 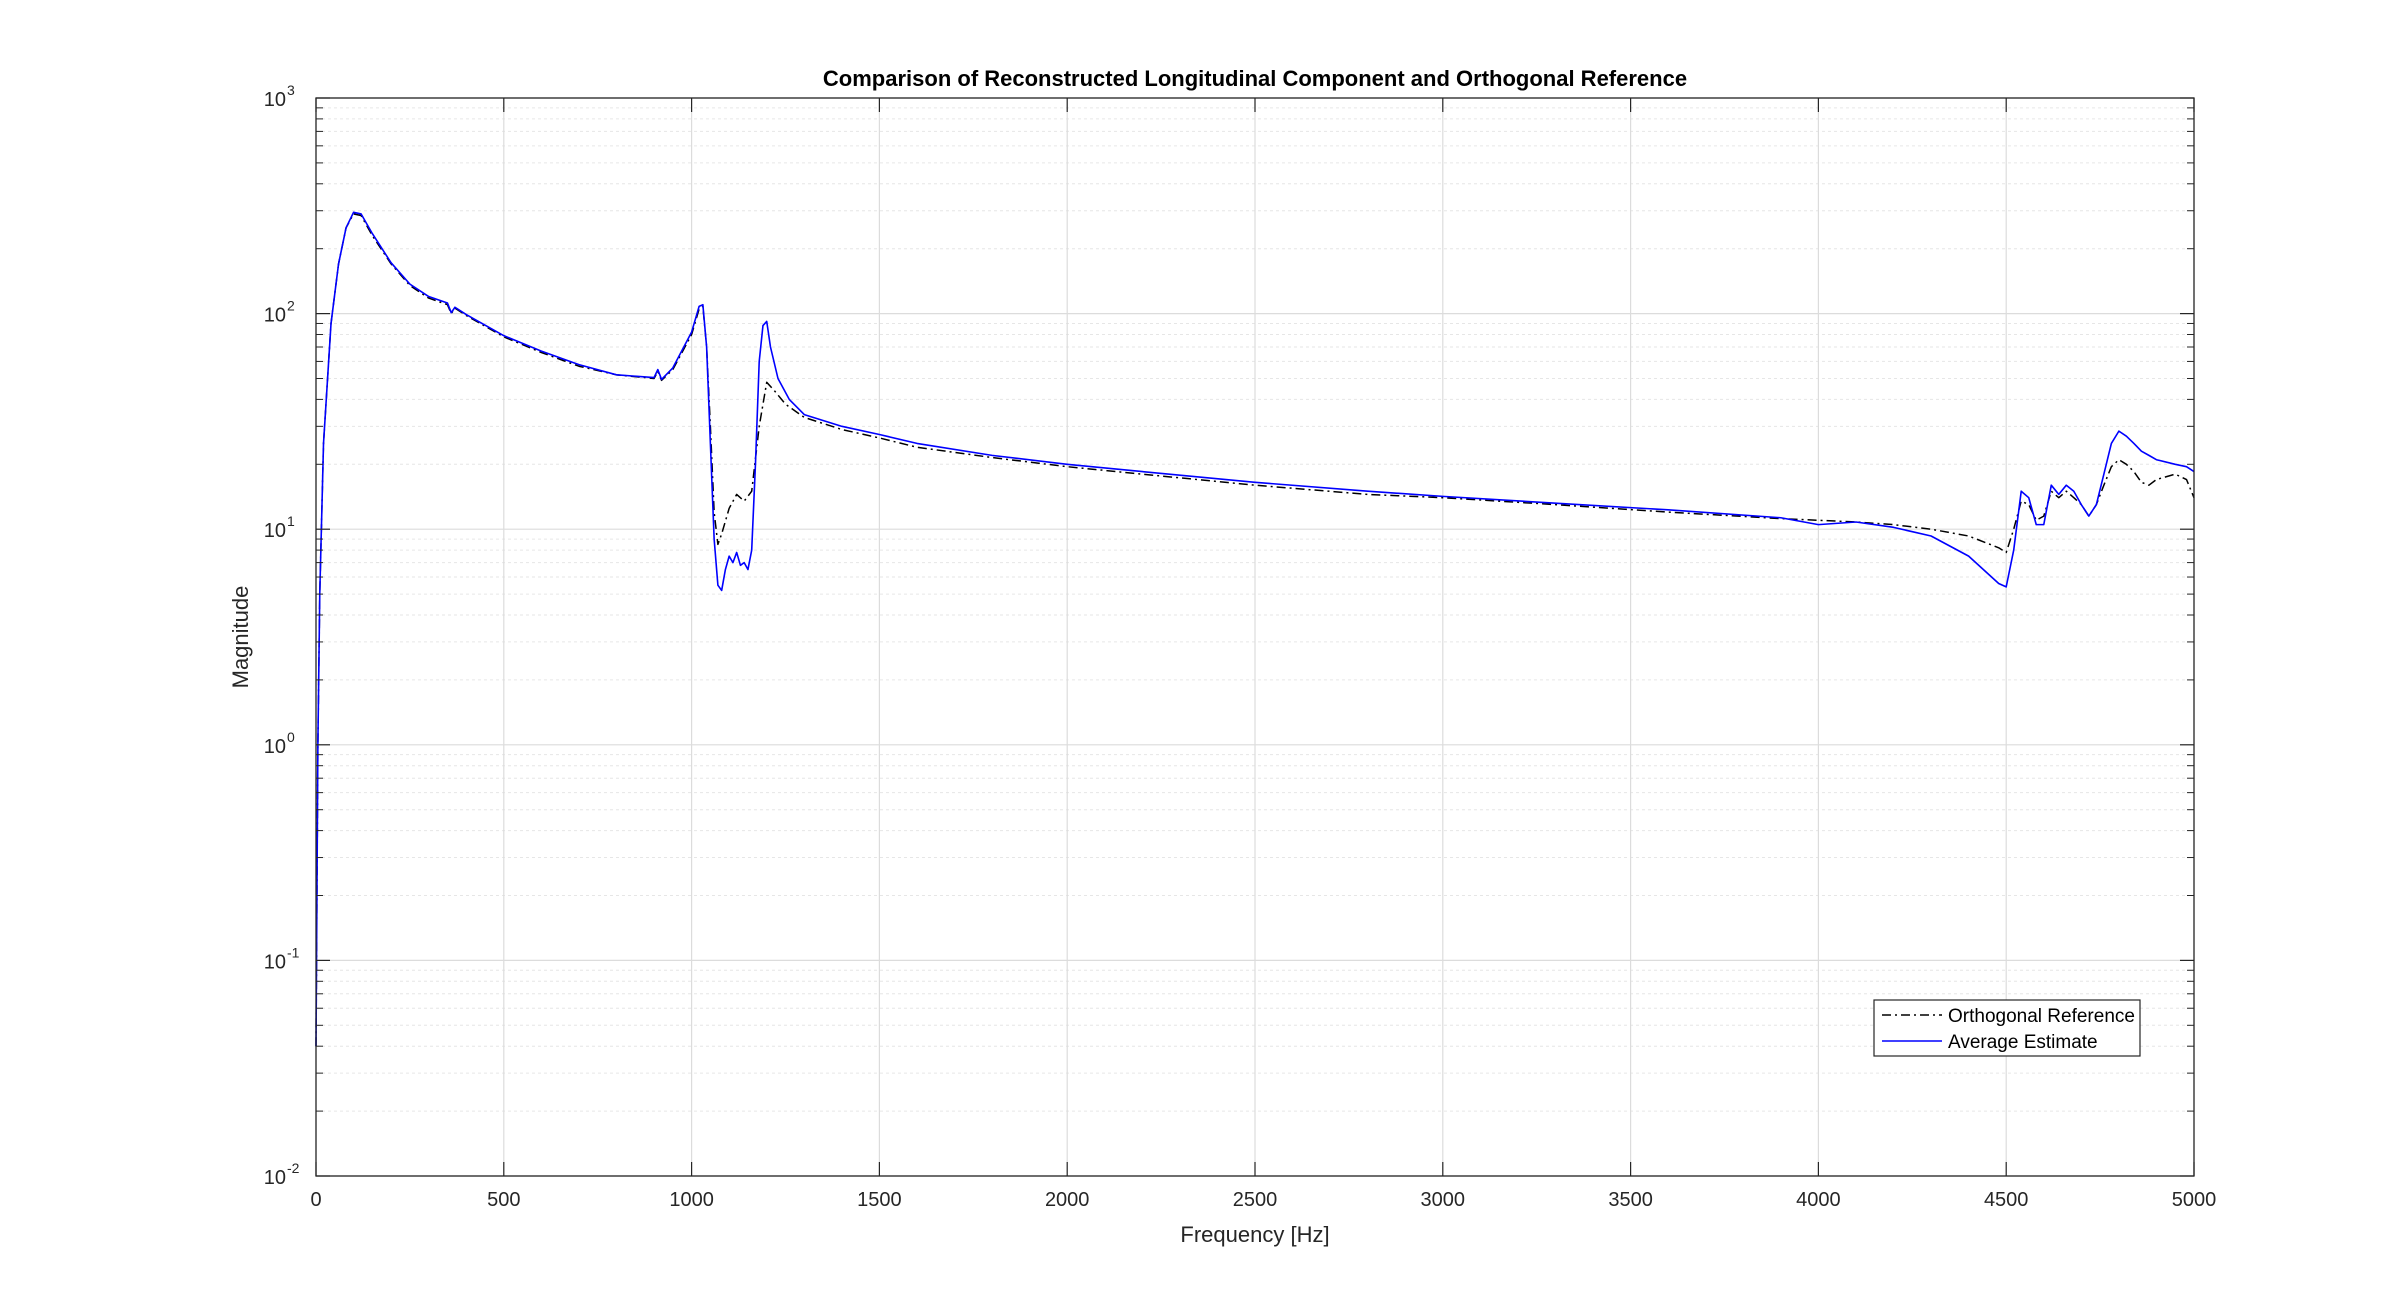 What do you see at coordinates (691, 1200) in the screenshot?
I see `x-tick-label: 1000` at bounding box center [691, 1200].